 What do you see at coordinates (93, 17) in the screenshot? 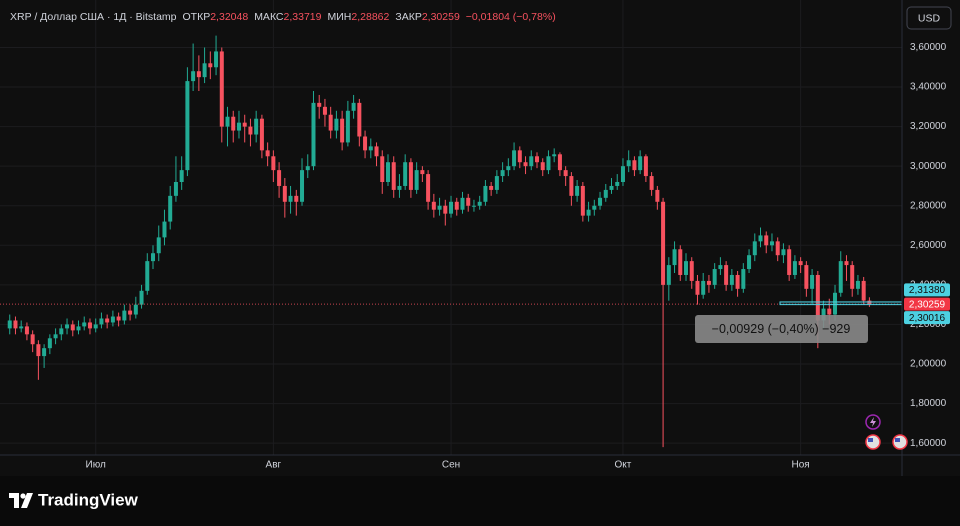
I see `symbol: XRP / Доллар США · 1Д · Bitstamp` at bounding box center [93, 17].